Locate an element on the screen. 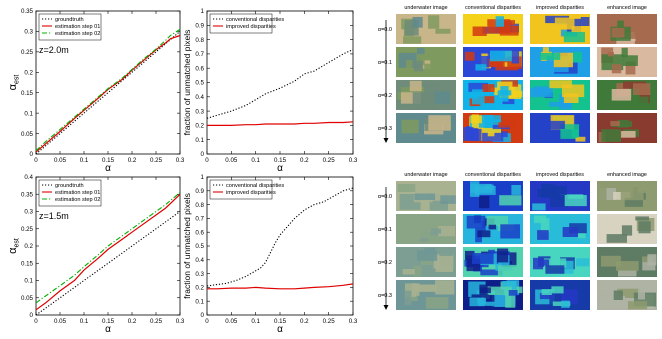  y-tick-label: 0.7 is located at coordinates (199, 219).